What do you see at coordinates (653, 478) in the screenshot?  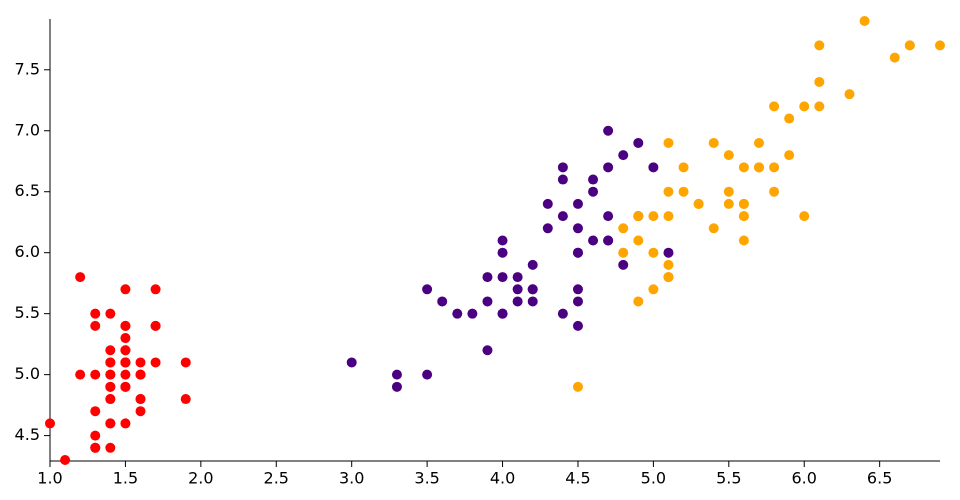 I see `x-tick-label: 5.0` at bounding box center [653, 478].